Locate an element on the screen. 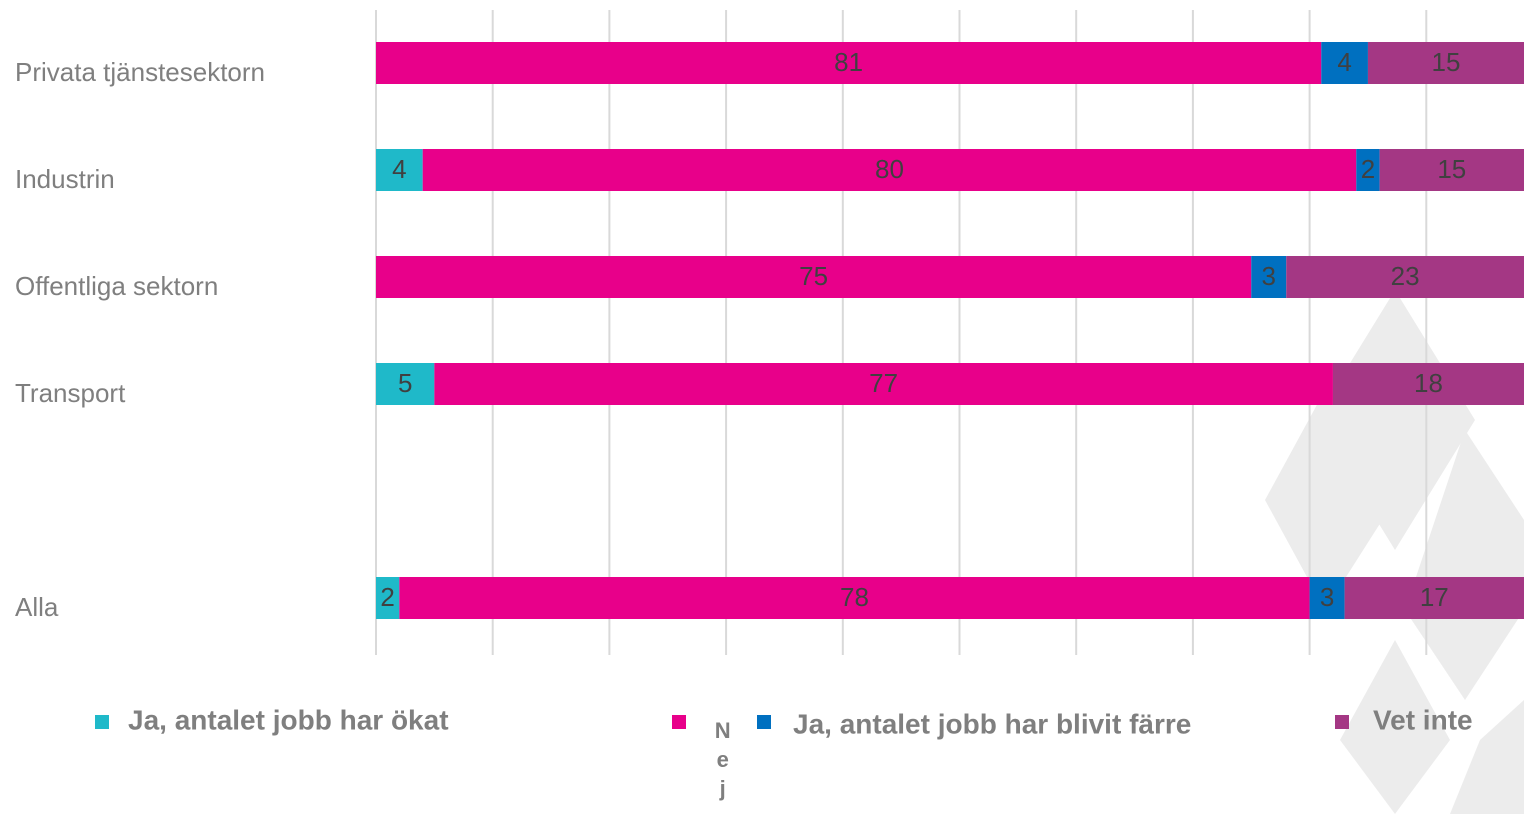 The height and width of the screenshot is (814, 1524). category-label: Transport is located at coordinates (70, 393).